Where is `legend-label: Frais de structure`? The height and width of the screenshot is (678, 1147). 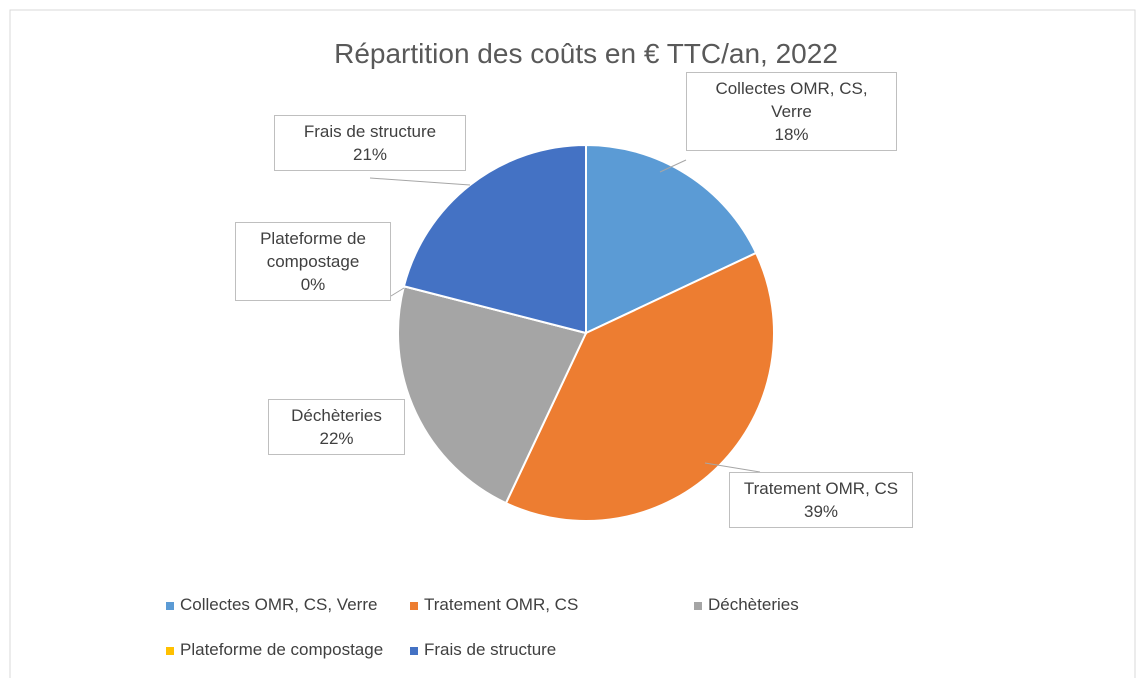
legend-label: Frais de structure is located at coordinates (490, 649).